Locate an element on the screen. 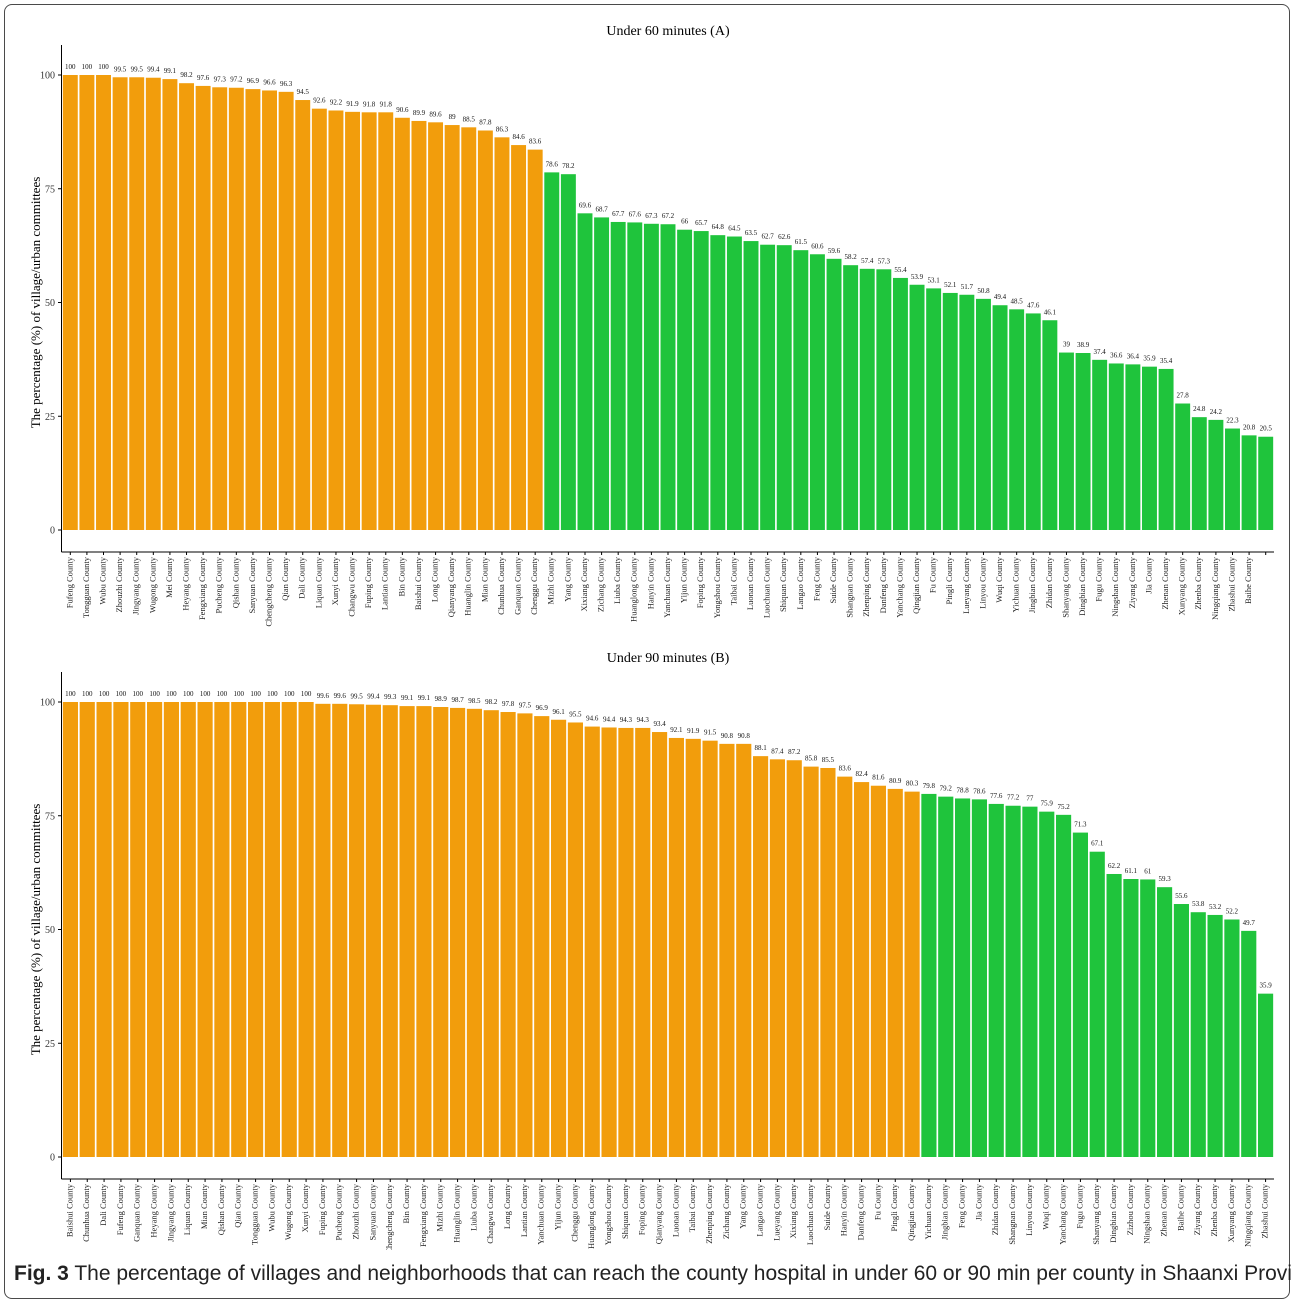  x-tick-label: Mian County is located at coordinates (484, 579).